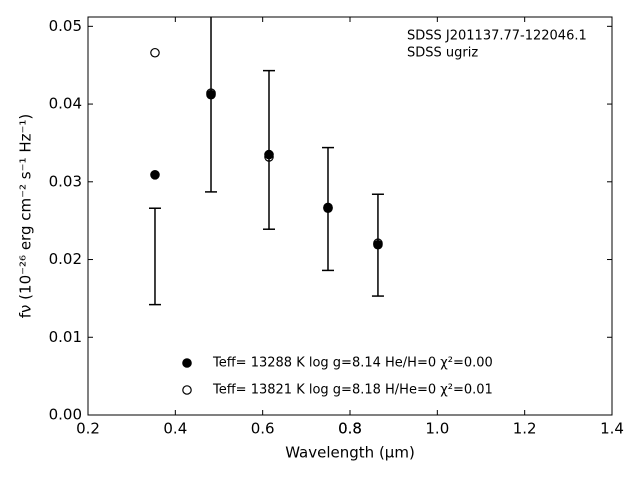 This screenshot has width=640, height=480. Describe the element at coordinates (350, 429) in the screenshot. I see `x-tick-label: 0.8` at that location.